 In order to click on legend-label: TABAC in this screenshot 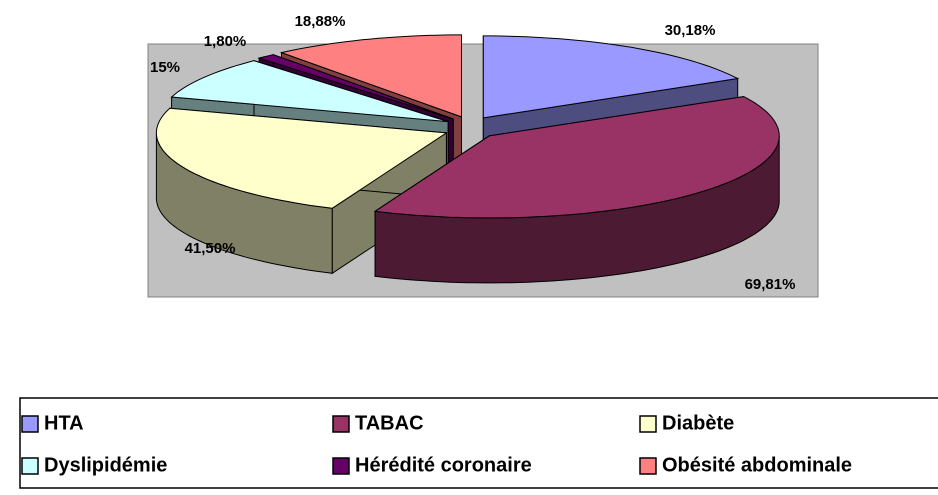, I will do `click(389, 423)`.